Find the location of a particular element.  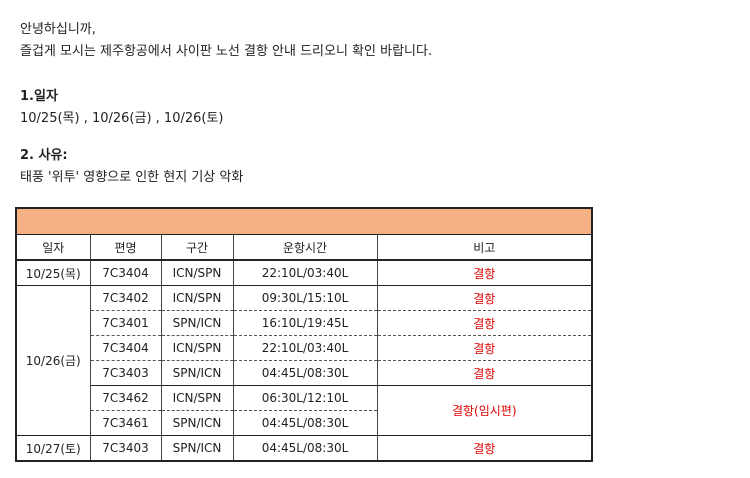

greeting-text: 안녕하십니까, is located at coordinates (58, 29).